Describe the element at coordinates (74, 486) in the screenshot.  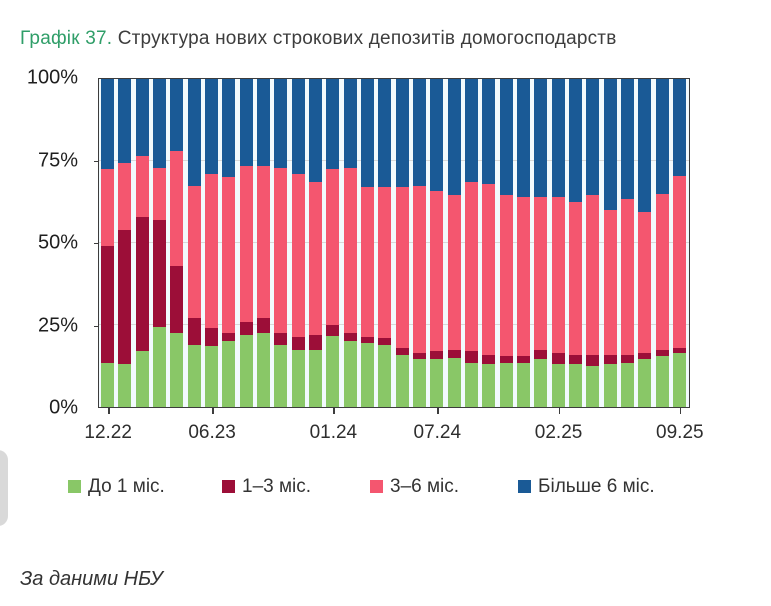
I see `legend-swatch-icon` at that location.